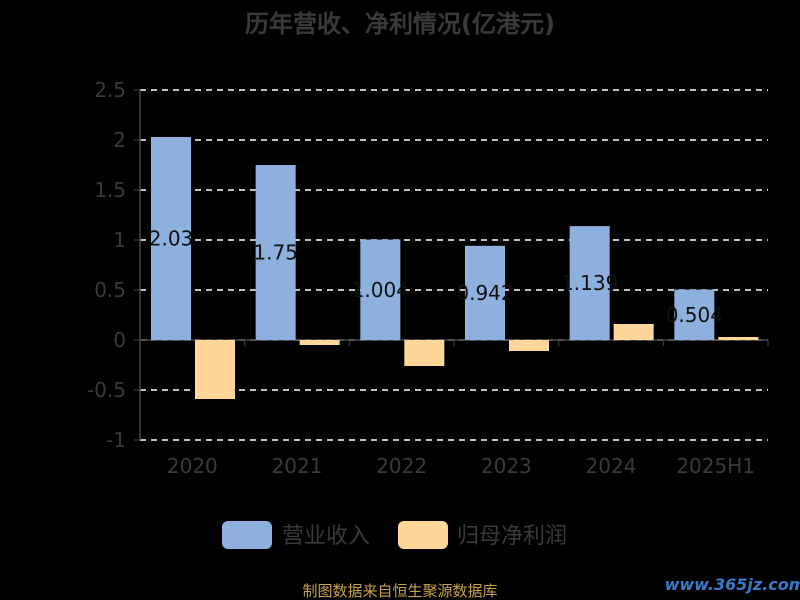 The width and height of the screenshot is (800, 600). What do you see at coordinates (326, 536) in the screenshot?
I see `legend-label: 营业收入` at bounding box center [326, 536].